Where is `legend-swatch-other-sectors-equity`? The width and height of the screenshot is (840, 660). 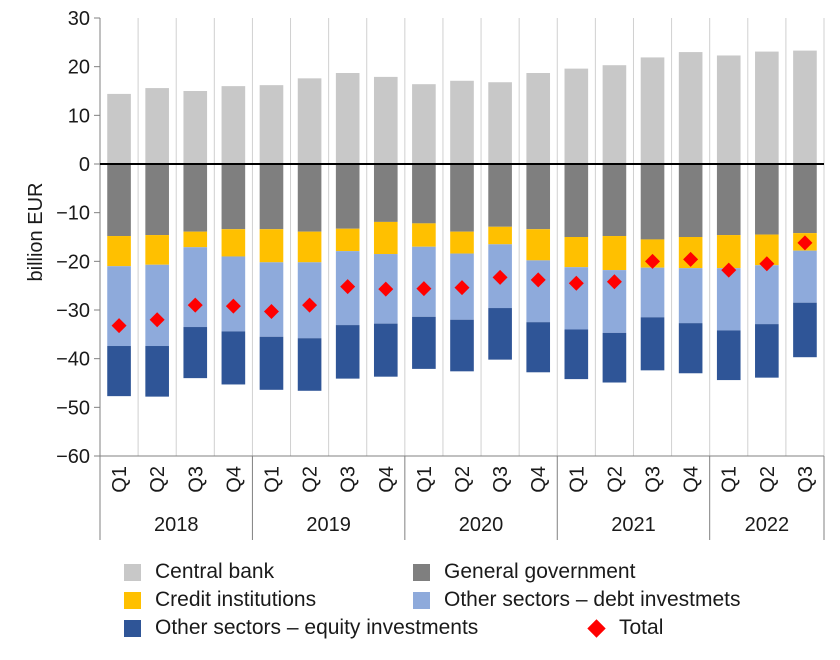
legend-swatch-other-sectors-equity is located at coordinates (132, 628).